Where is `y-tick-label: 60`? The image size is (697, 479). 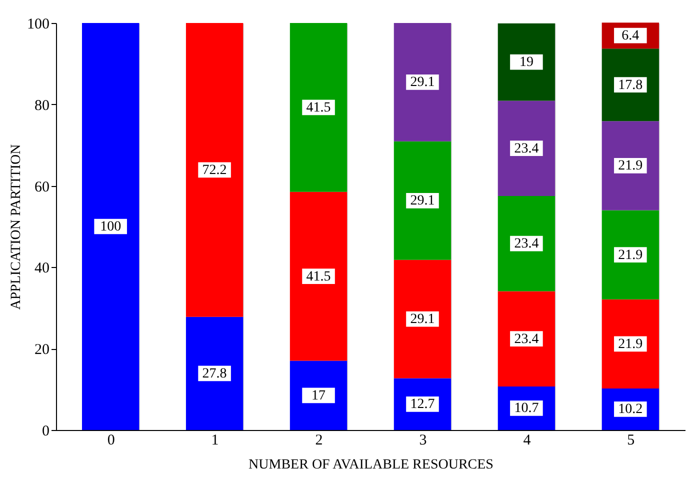 y-tick-label: 60 is located at coordinates (42, 187).